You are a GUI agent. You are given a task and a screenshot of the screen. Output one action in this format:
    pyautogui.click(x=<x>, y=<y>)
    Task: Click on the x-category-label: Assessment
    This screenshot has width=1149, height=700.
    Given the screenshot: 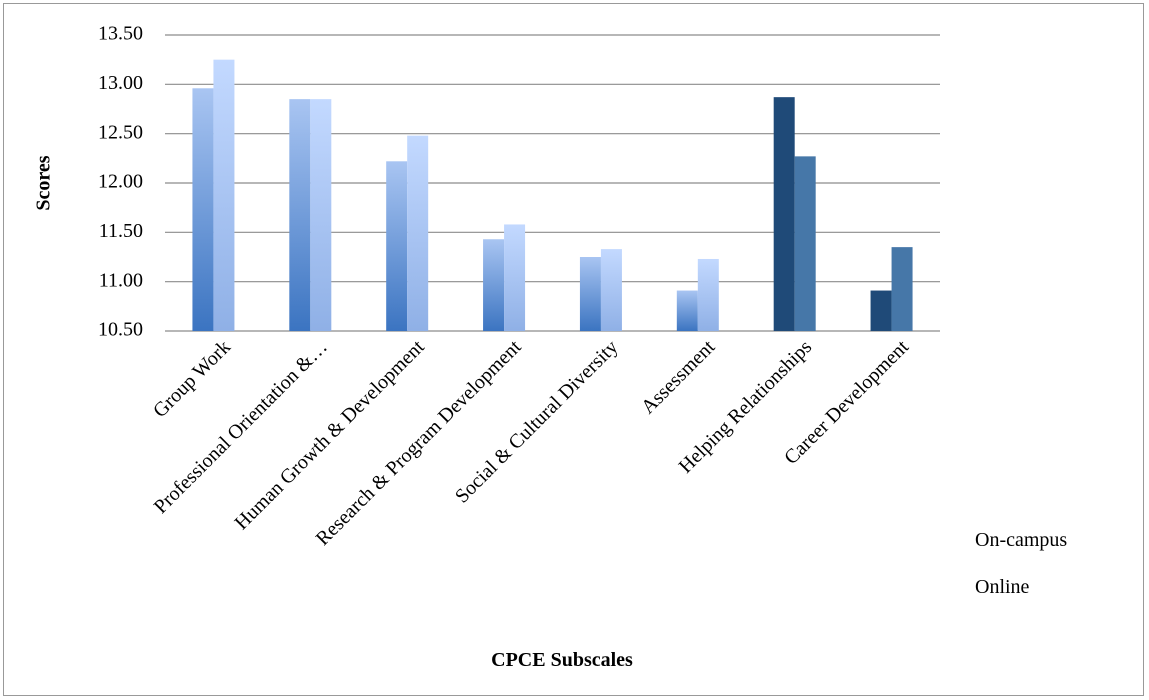 What is the action you would take?
    pyautogui.click(x=678, y=377)
    